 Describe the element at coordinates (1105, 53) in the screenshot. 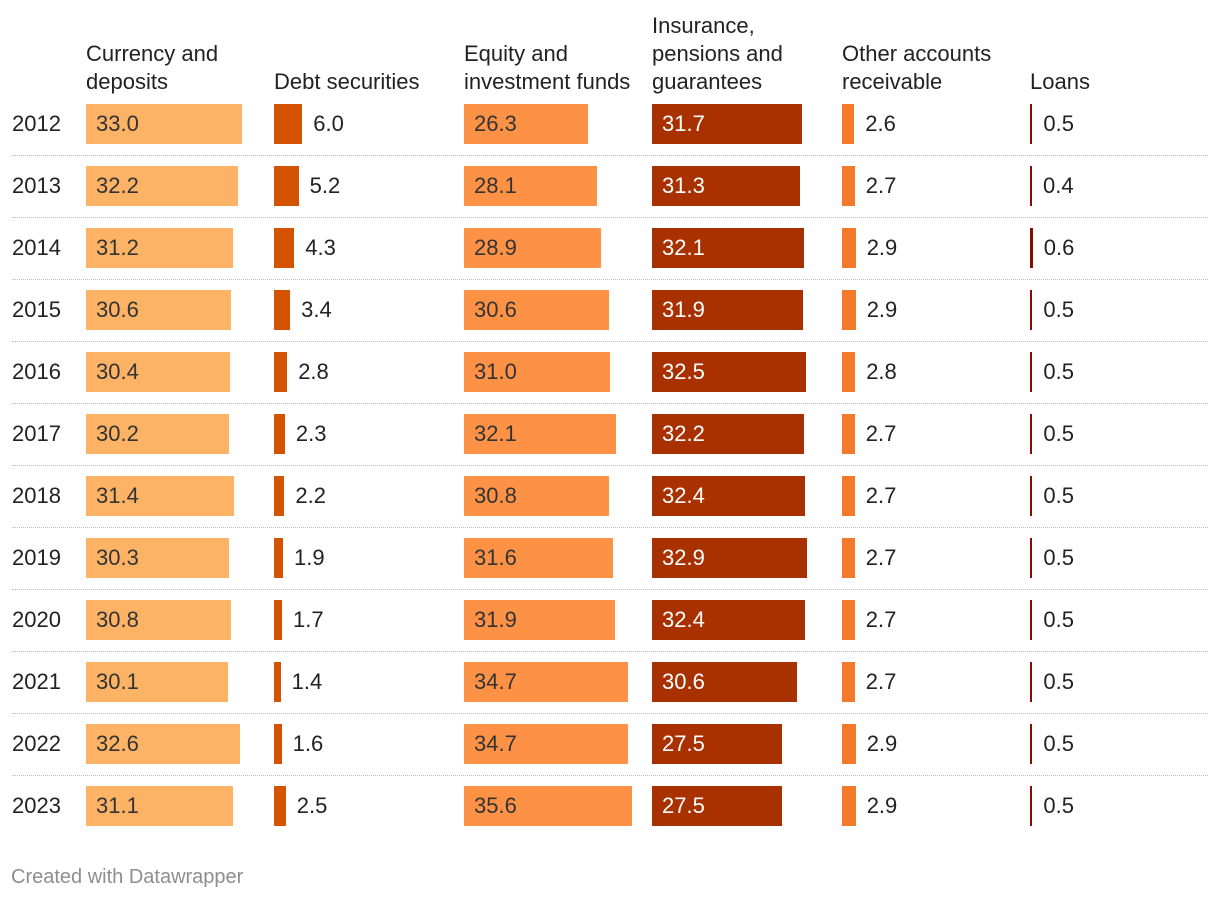

I see `column-header: Loans` at that location.